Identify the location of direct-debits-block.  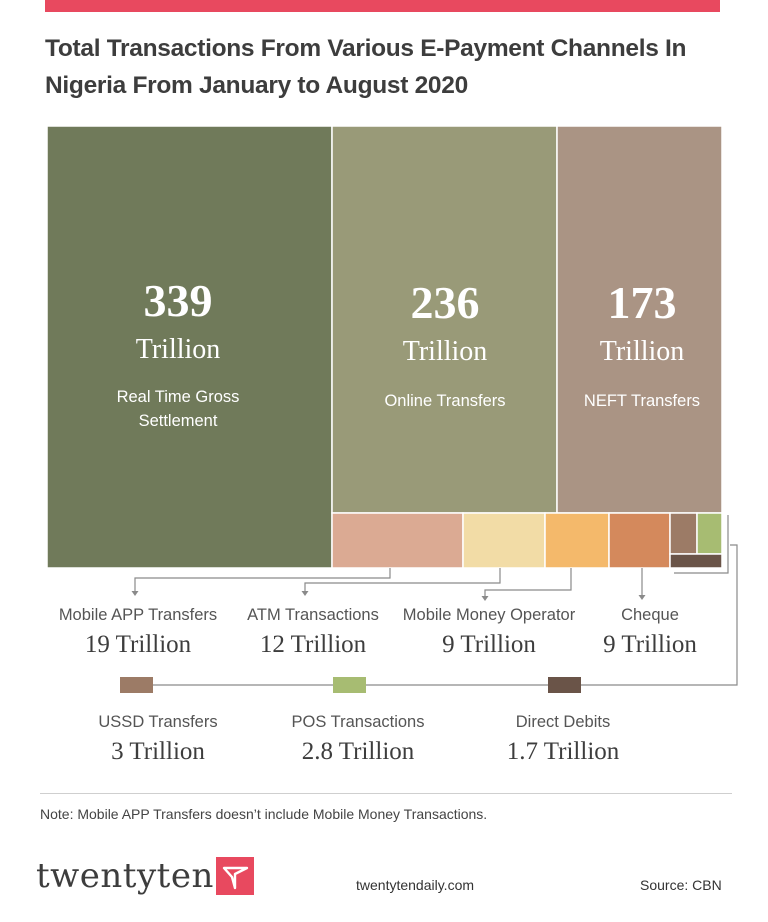
(696, 561).